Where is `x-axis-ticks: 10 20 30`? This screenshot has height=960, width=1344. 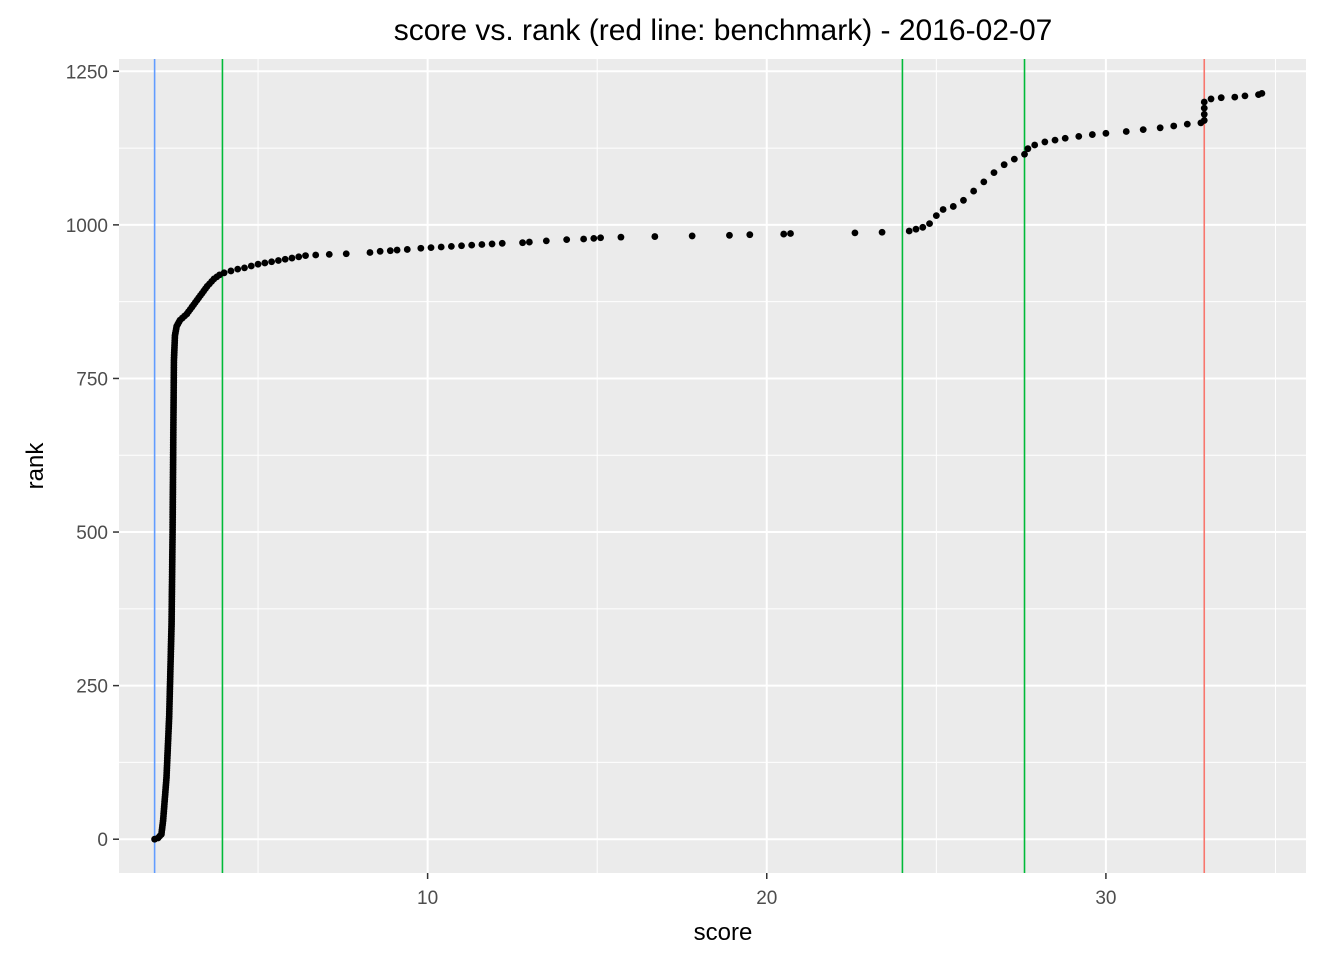 x-axis-ticks: 10 20 30 is located at coordinates (766, 891).